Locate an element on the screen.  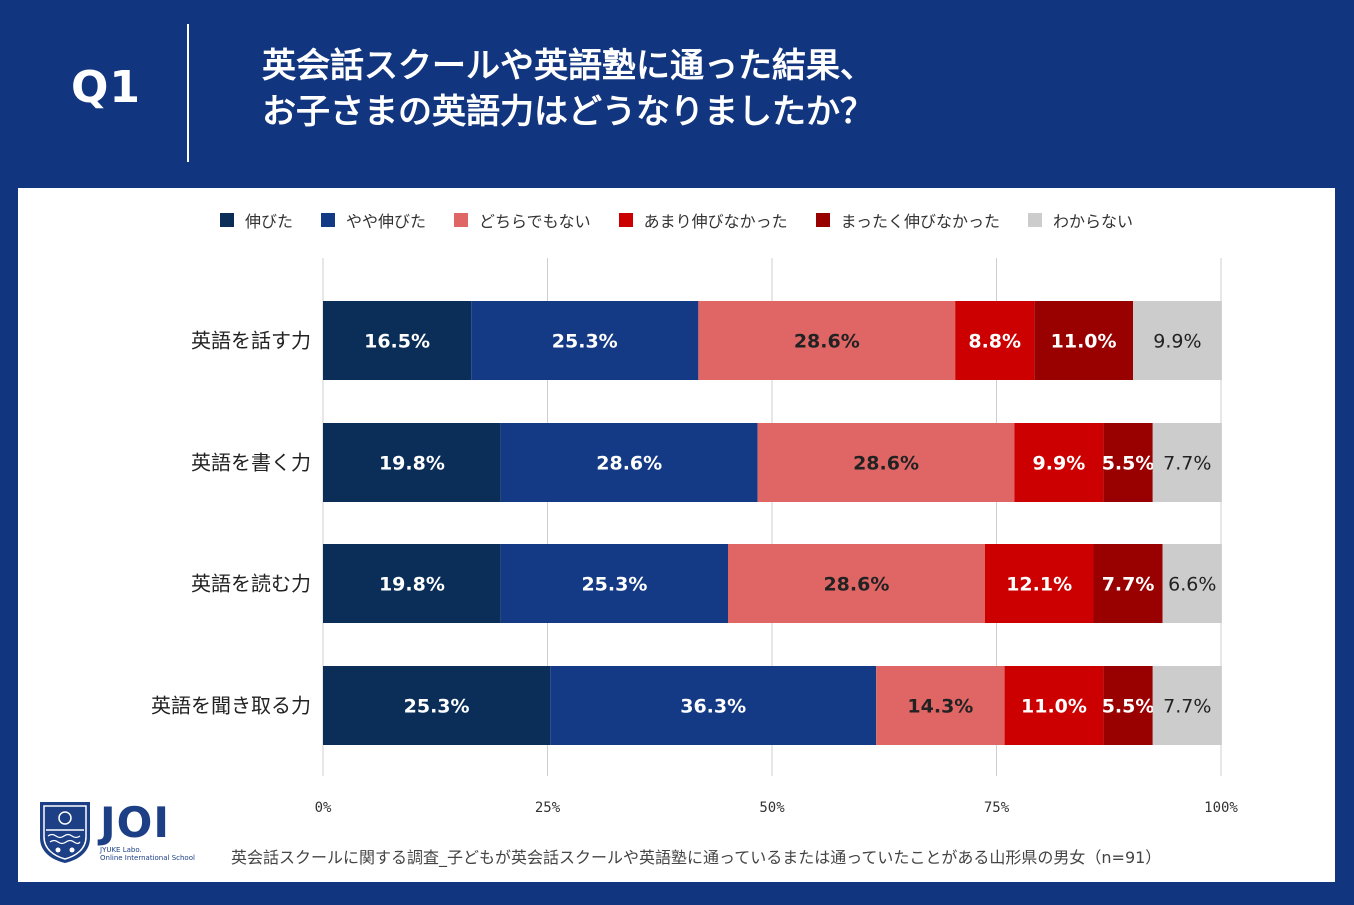
legend-label: あまり伸びなかった is located at coordinates (715, 221).